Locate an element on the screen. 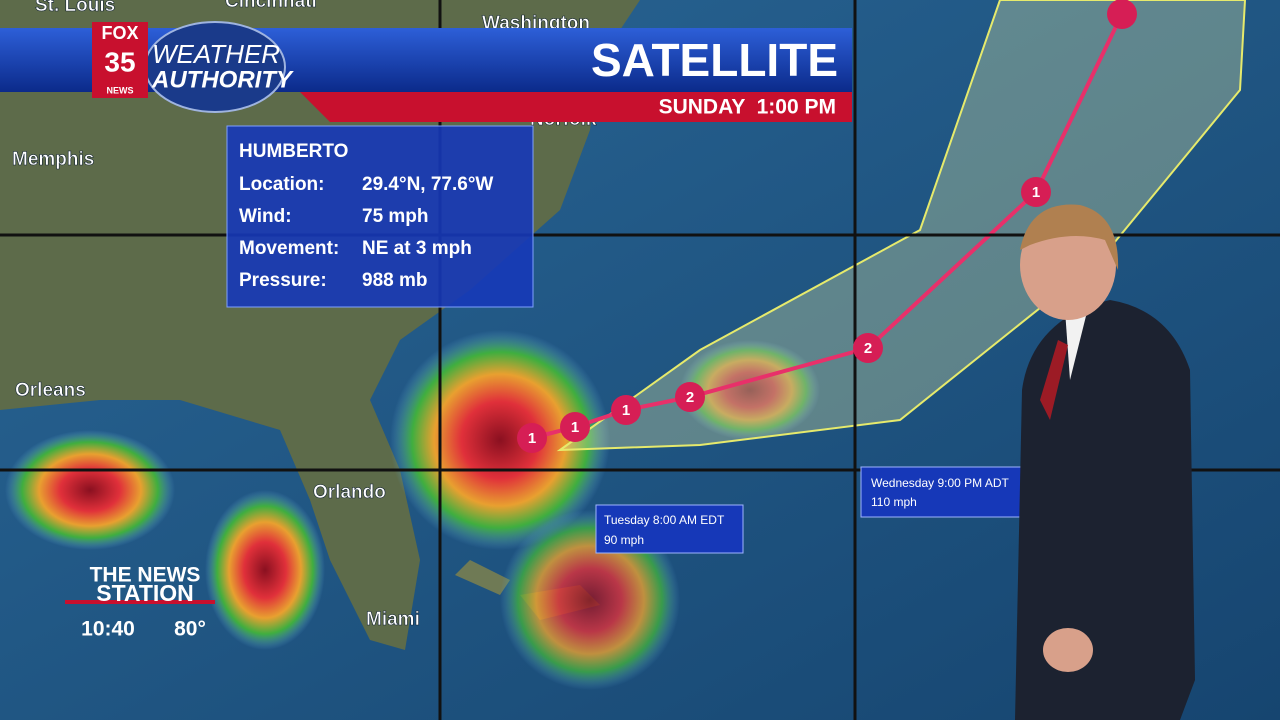 Image resolution: width=1280 pixels, height=720 pixels. logo-news: NEWS is located at coordinates (120, 90).